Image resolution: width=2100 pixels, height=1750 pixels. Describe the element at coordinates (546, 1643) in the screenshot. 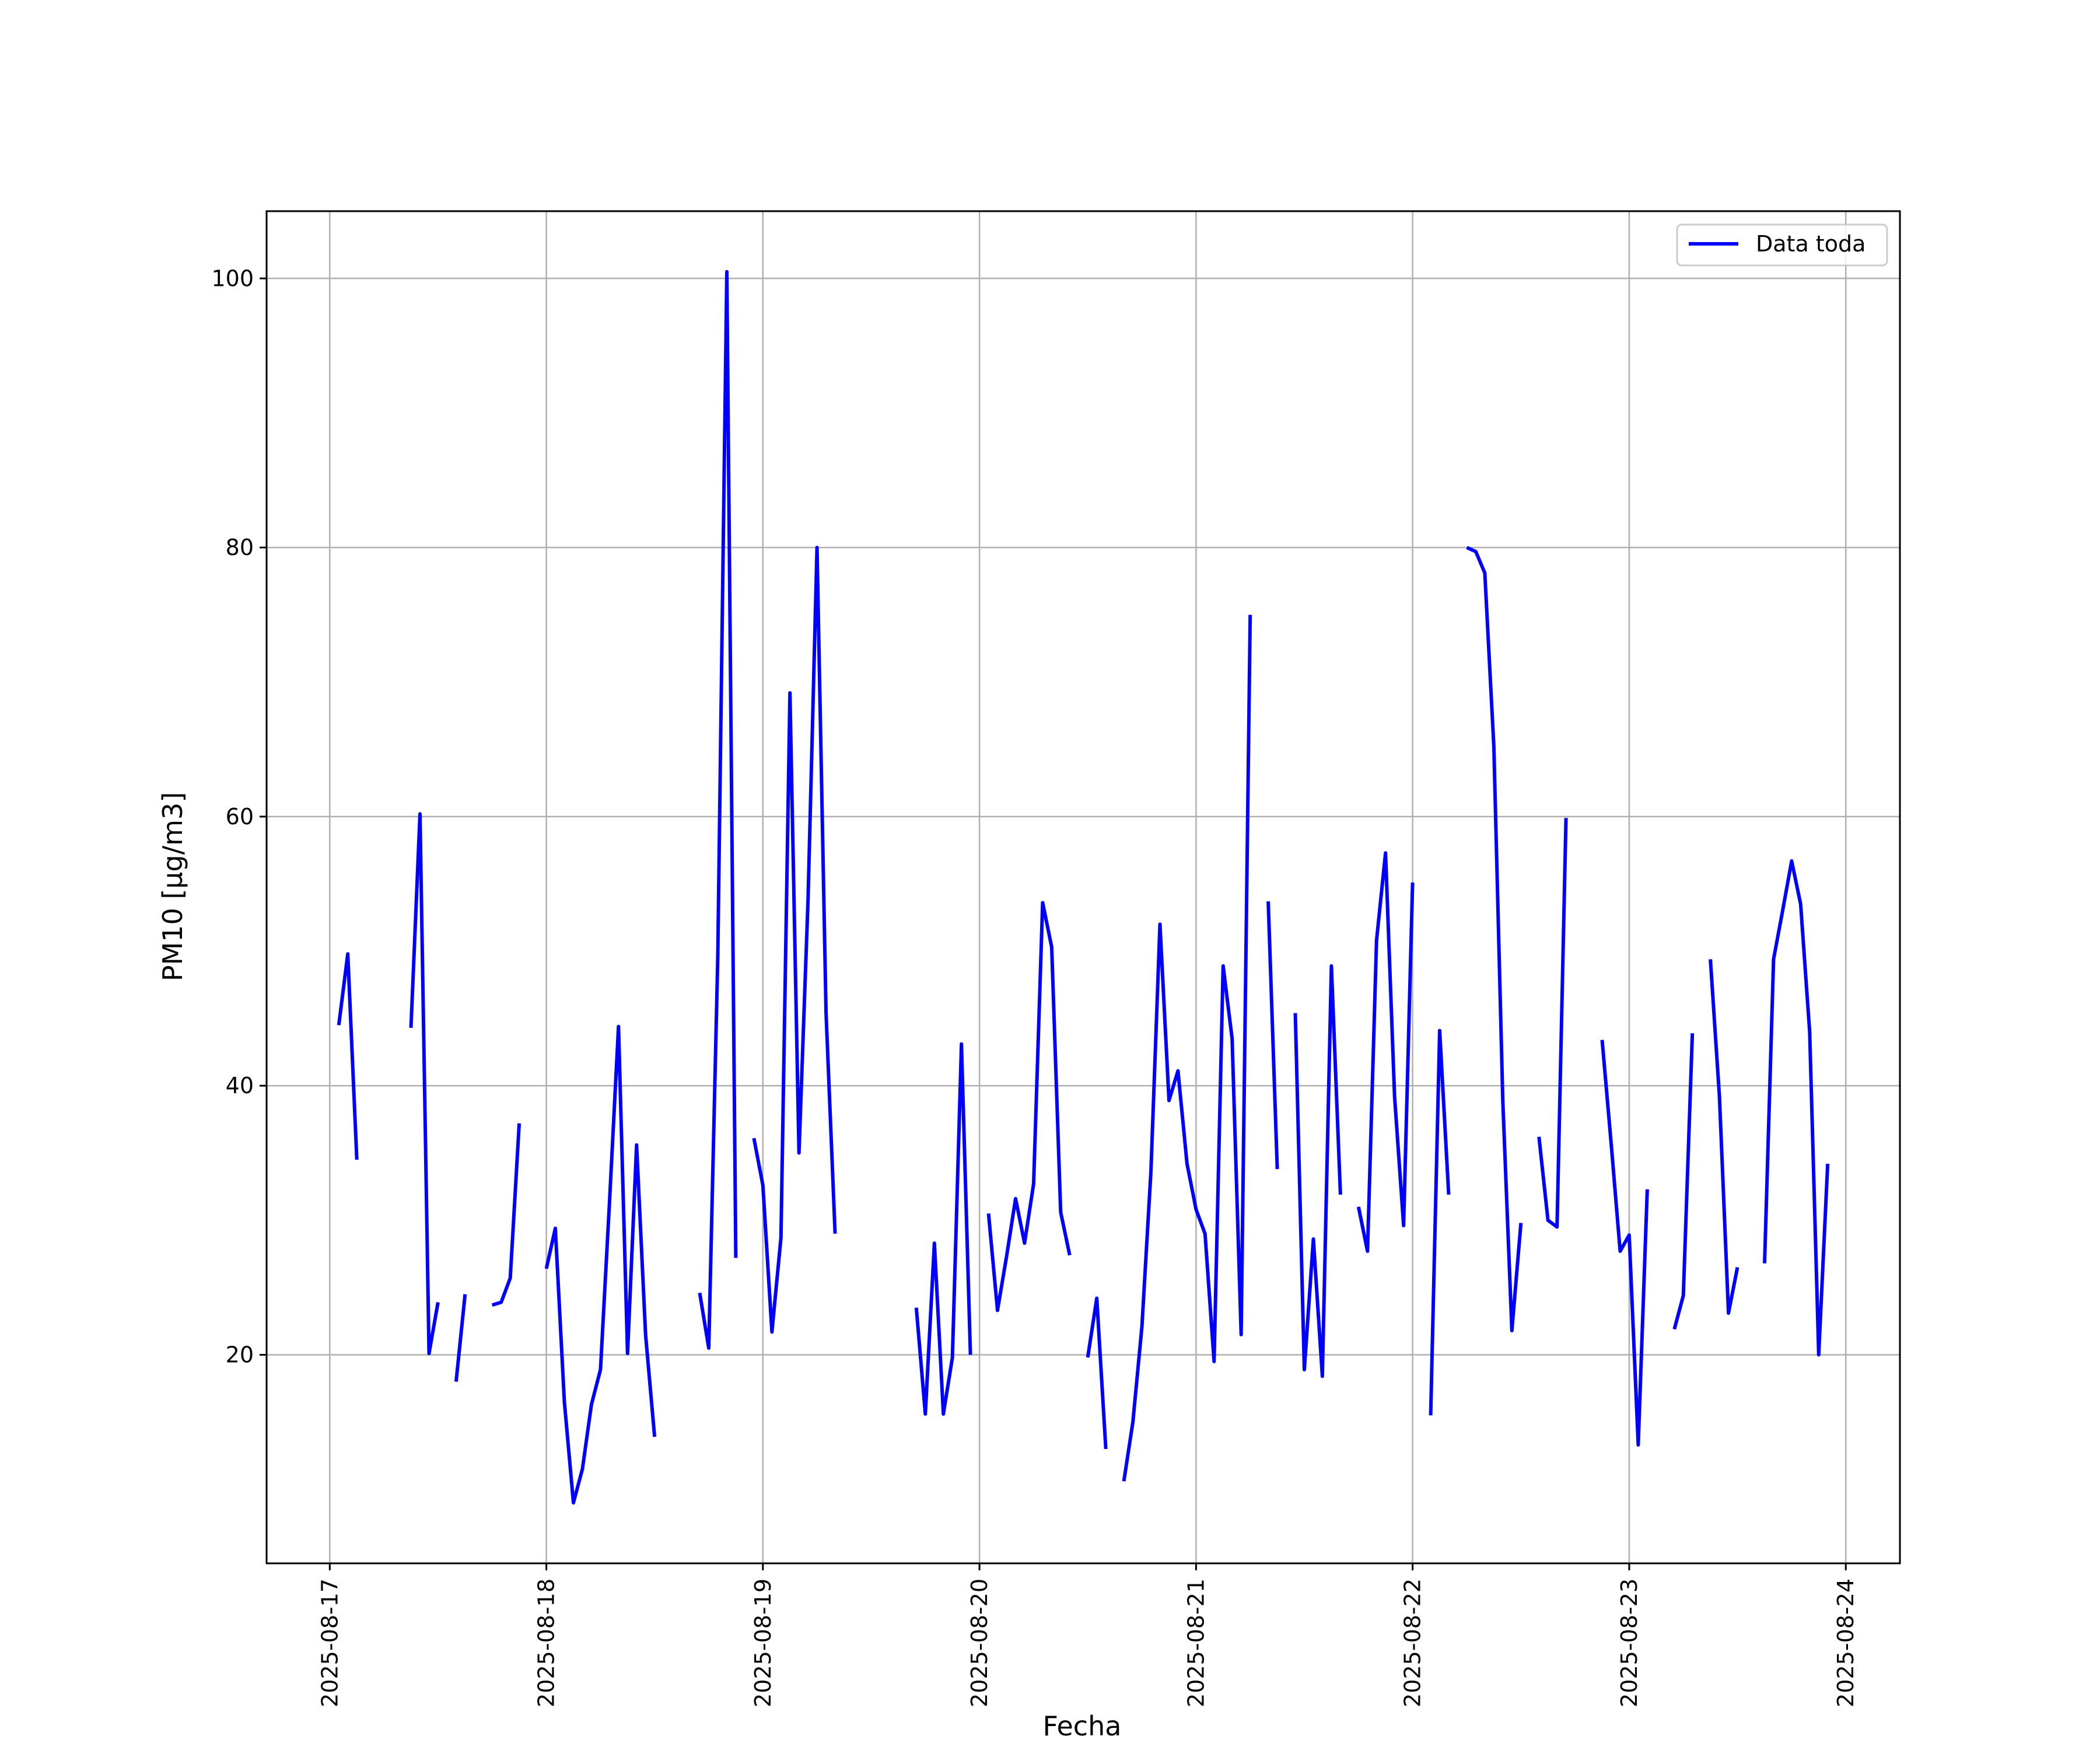

I see `x-tick-label: 2025-08-18` at that location.